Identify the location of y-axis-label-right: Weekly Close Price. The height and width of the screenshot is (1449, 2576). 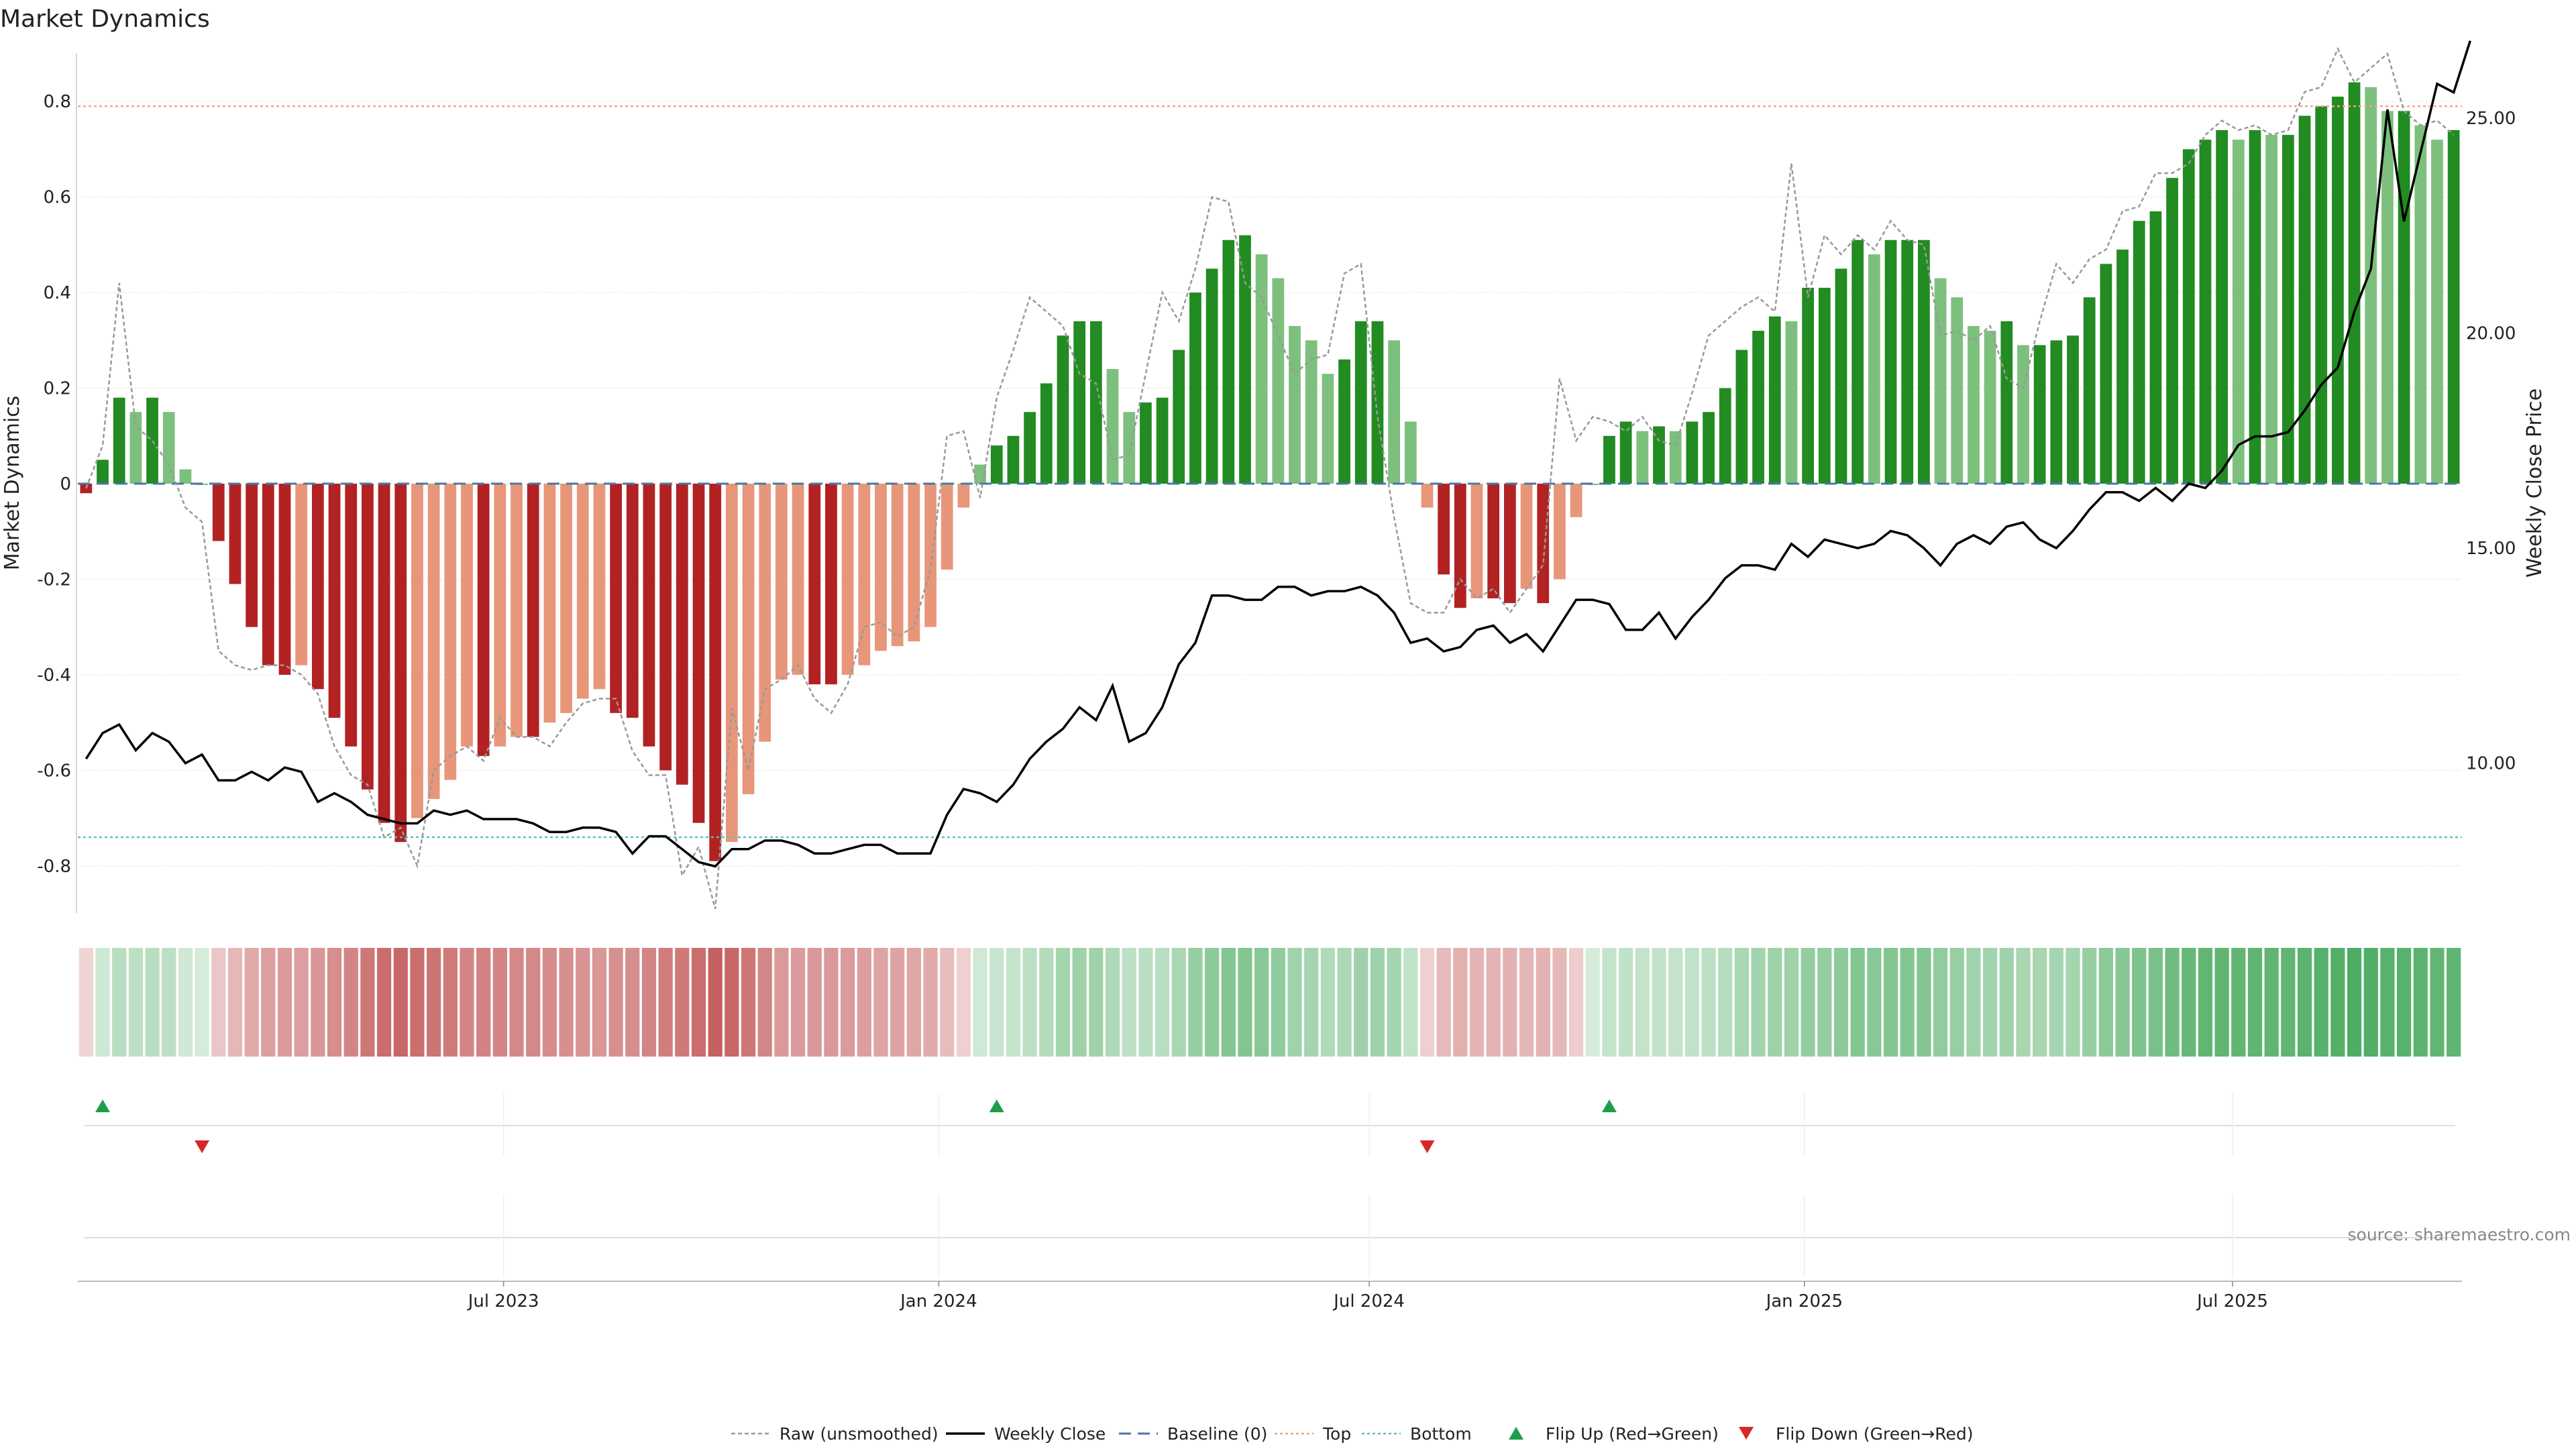
(2534, 483).